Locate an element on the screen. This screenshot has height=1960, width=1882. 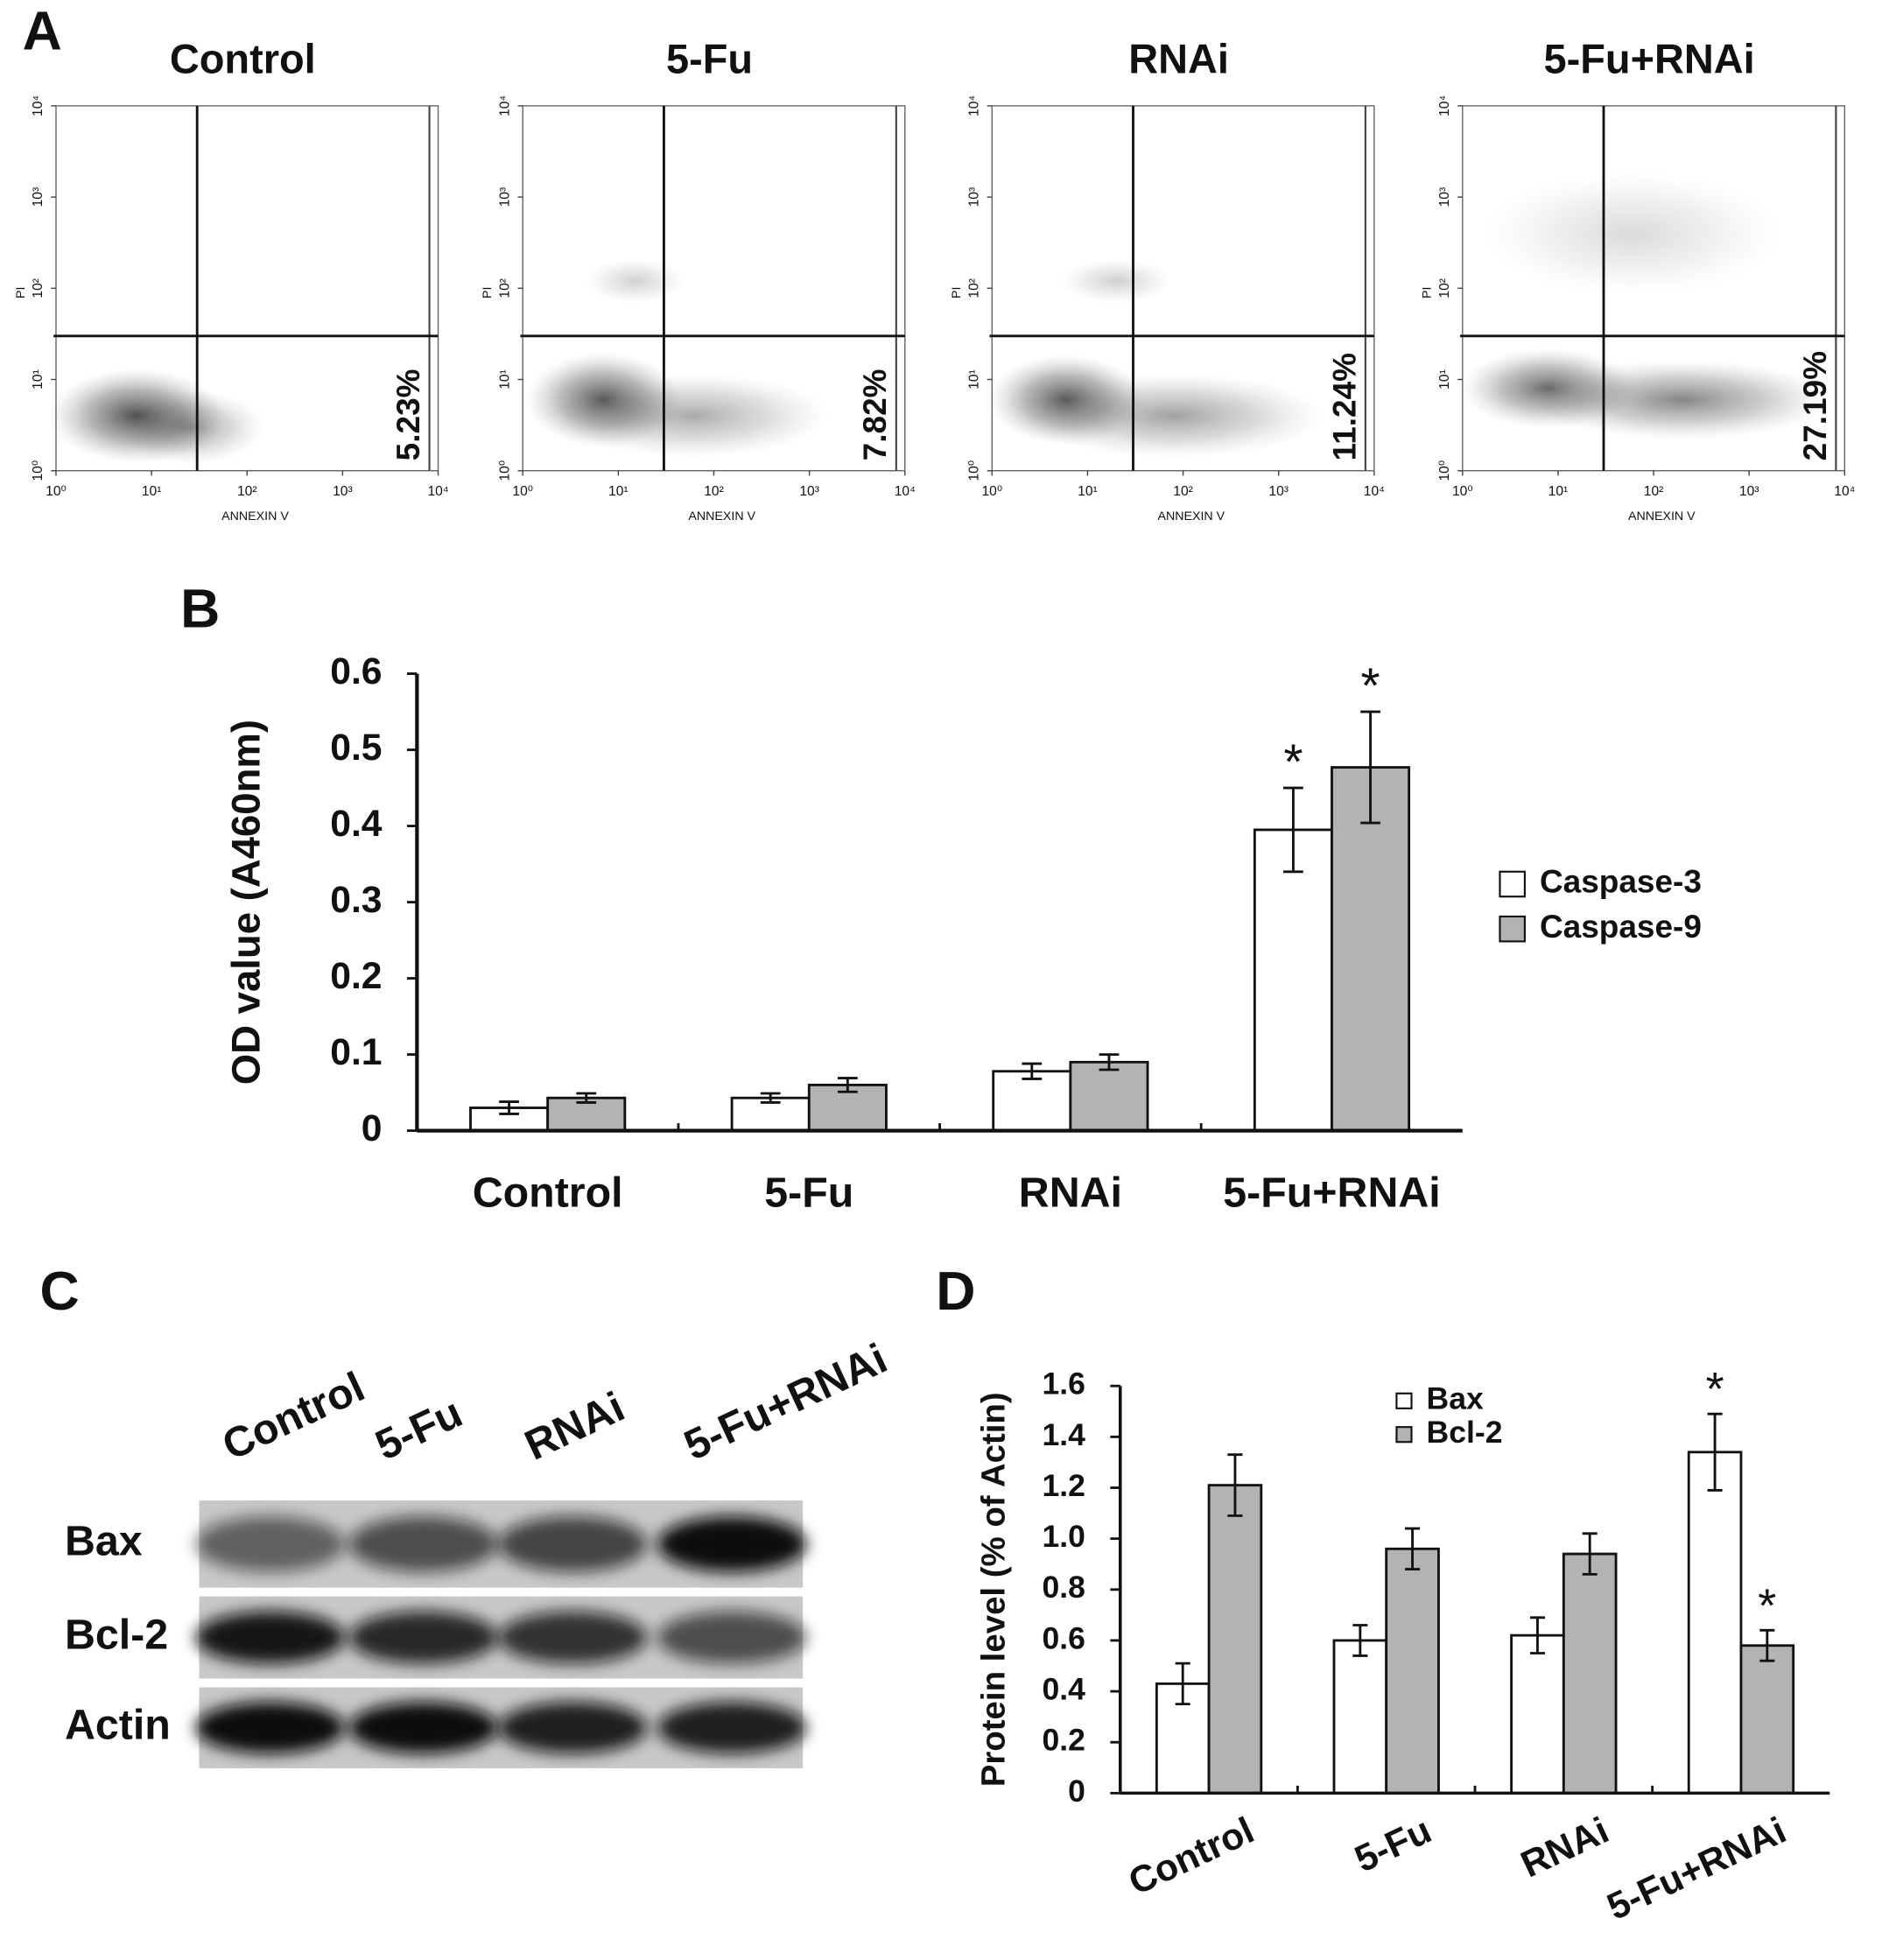
x-tick-label: Control is located at coordinates (548, 1193).